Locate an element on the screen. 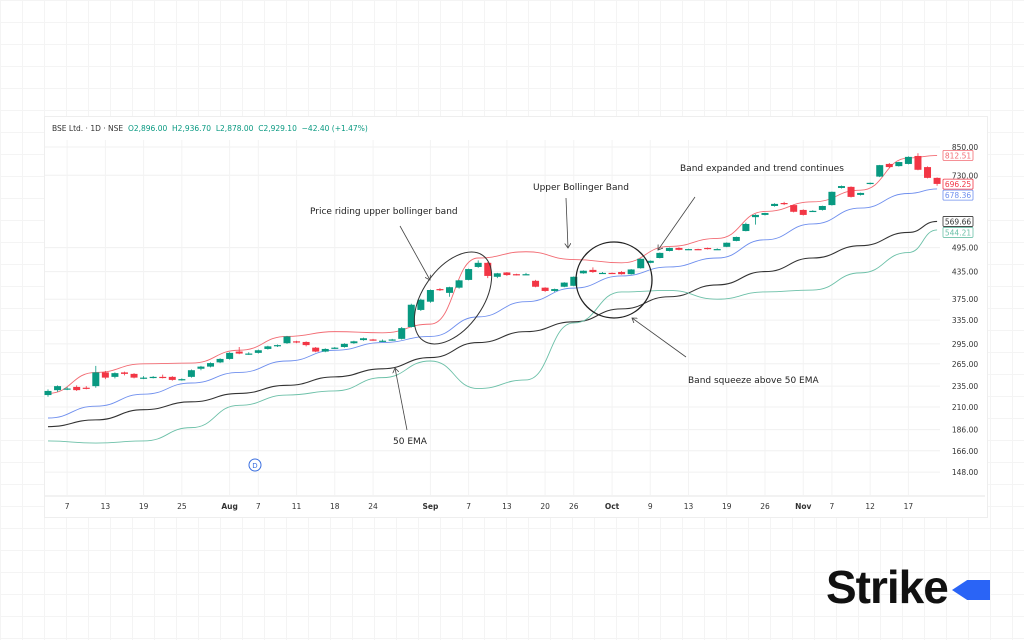 Image resolution: width=1024 pixels, height=640 pixels. y-tick-label: 265.00 is located at coordinates (965, 364).